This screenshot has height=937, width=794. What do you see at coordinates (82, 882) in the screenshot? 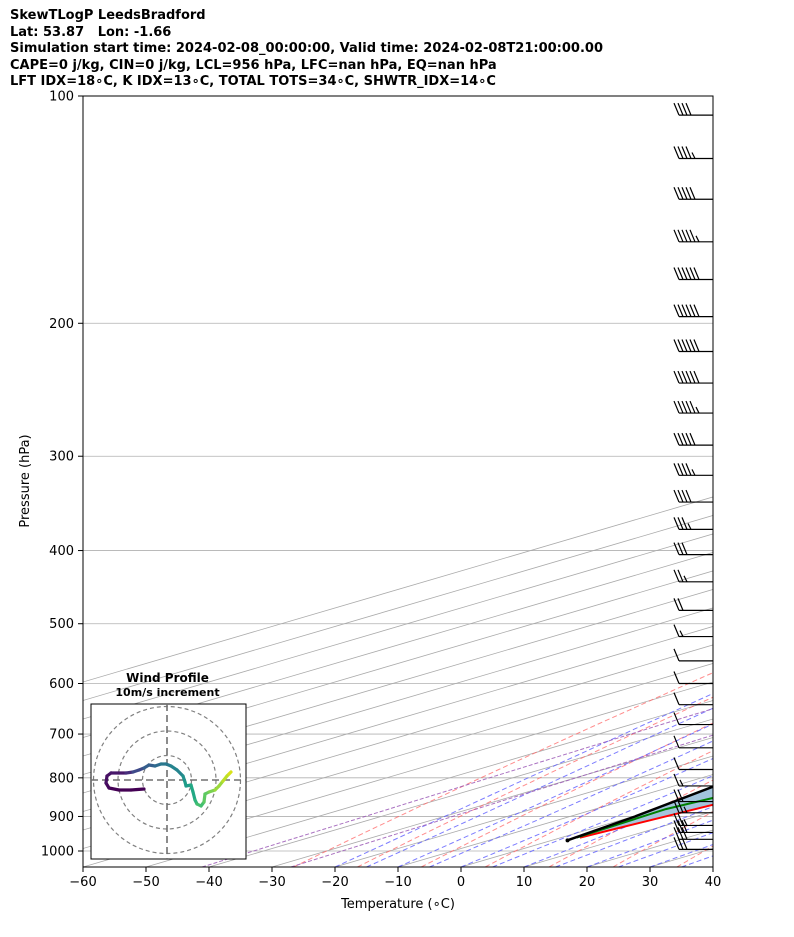
I see `x-tick-label: −60` at bounding box center [82, 882].